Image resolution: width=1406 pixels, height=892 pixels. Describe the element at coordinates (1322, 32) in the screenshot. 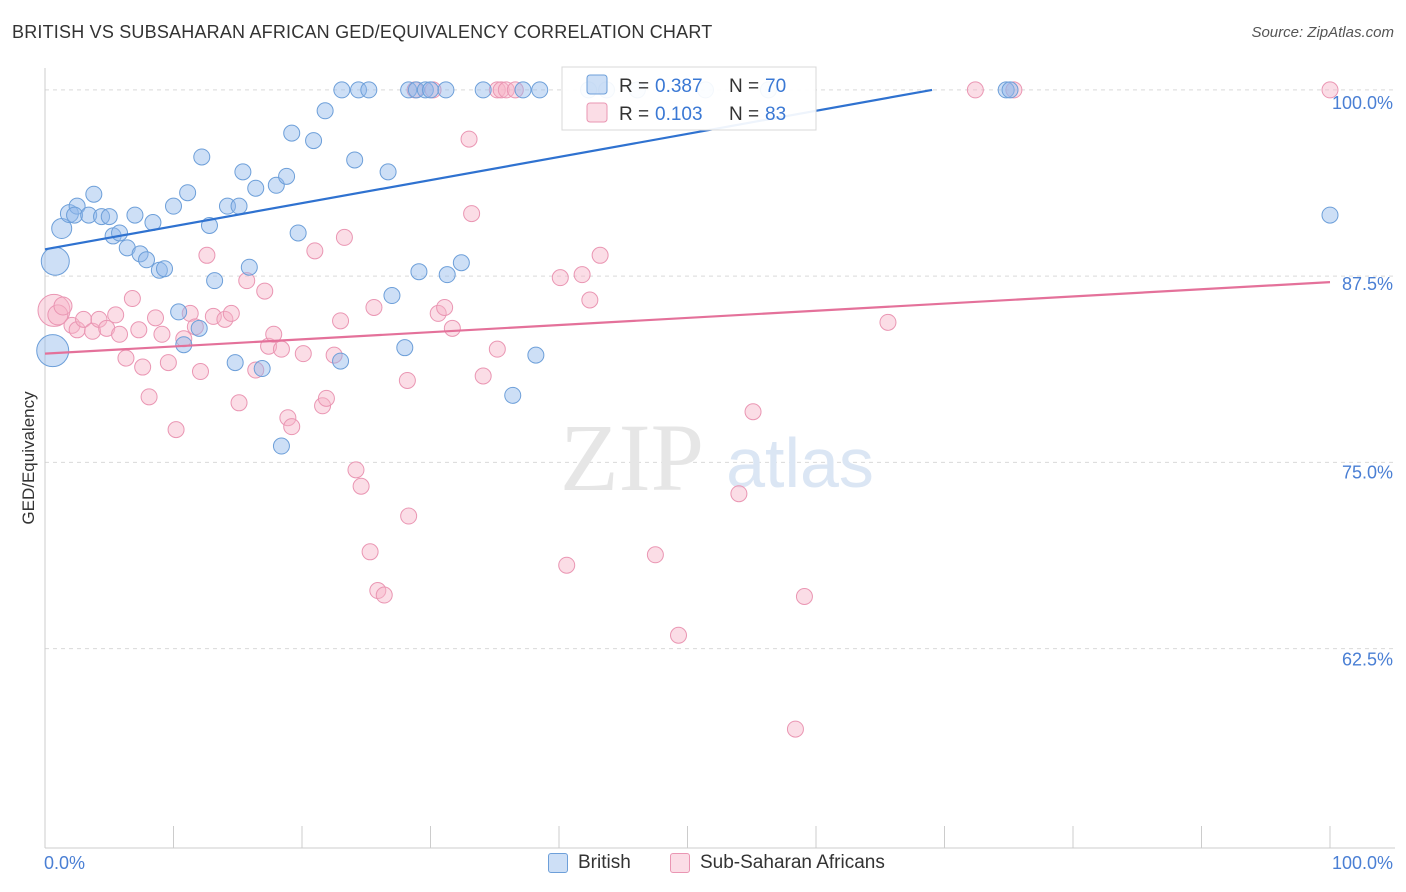

I see `source-label: Source: ZipAtlas.com` at that location.